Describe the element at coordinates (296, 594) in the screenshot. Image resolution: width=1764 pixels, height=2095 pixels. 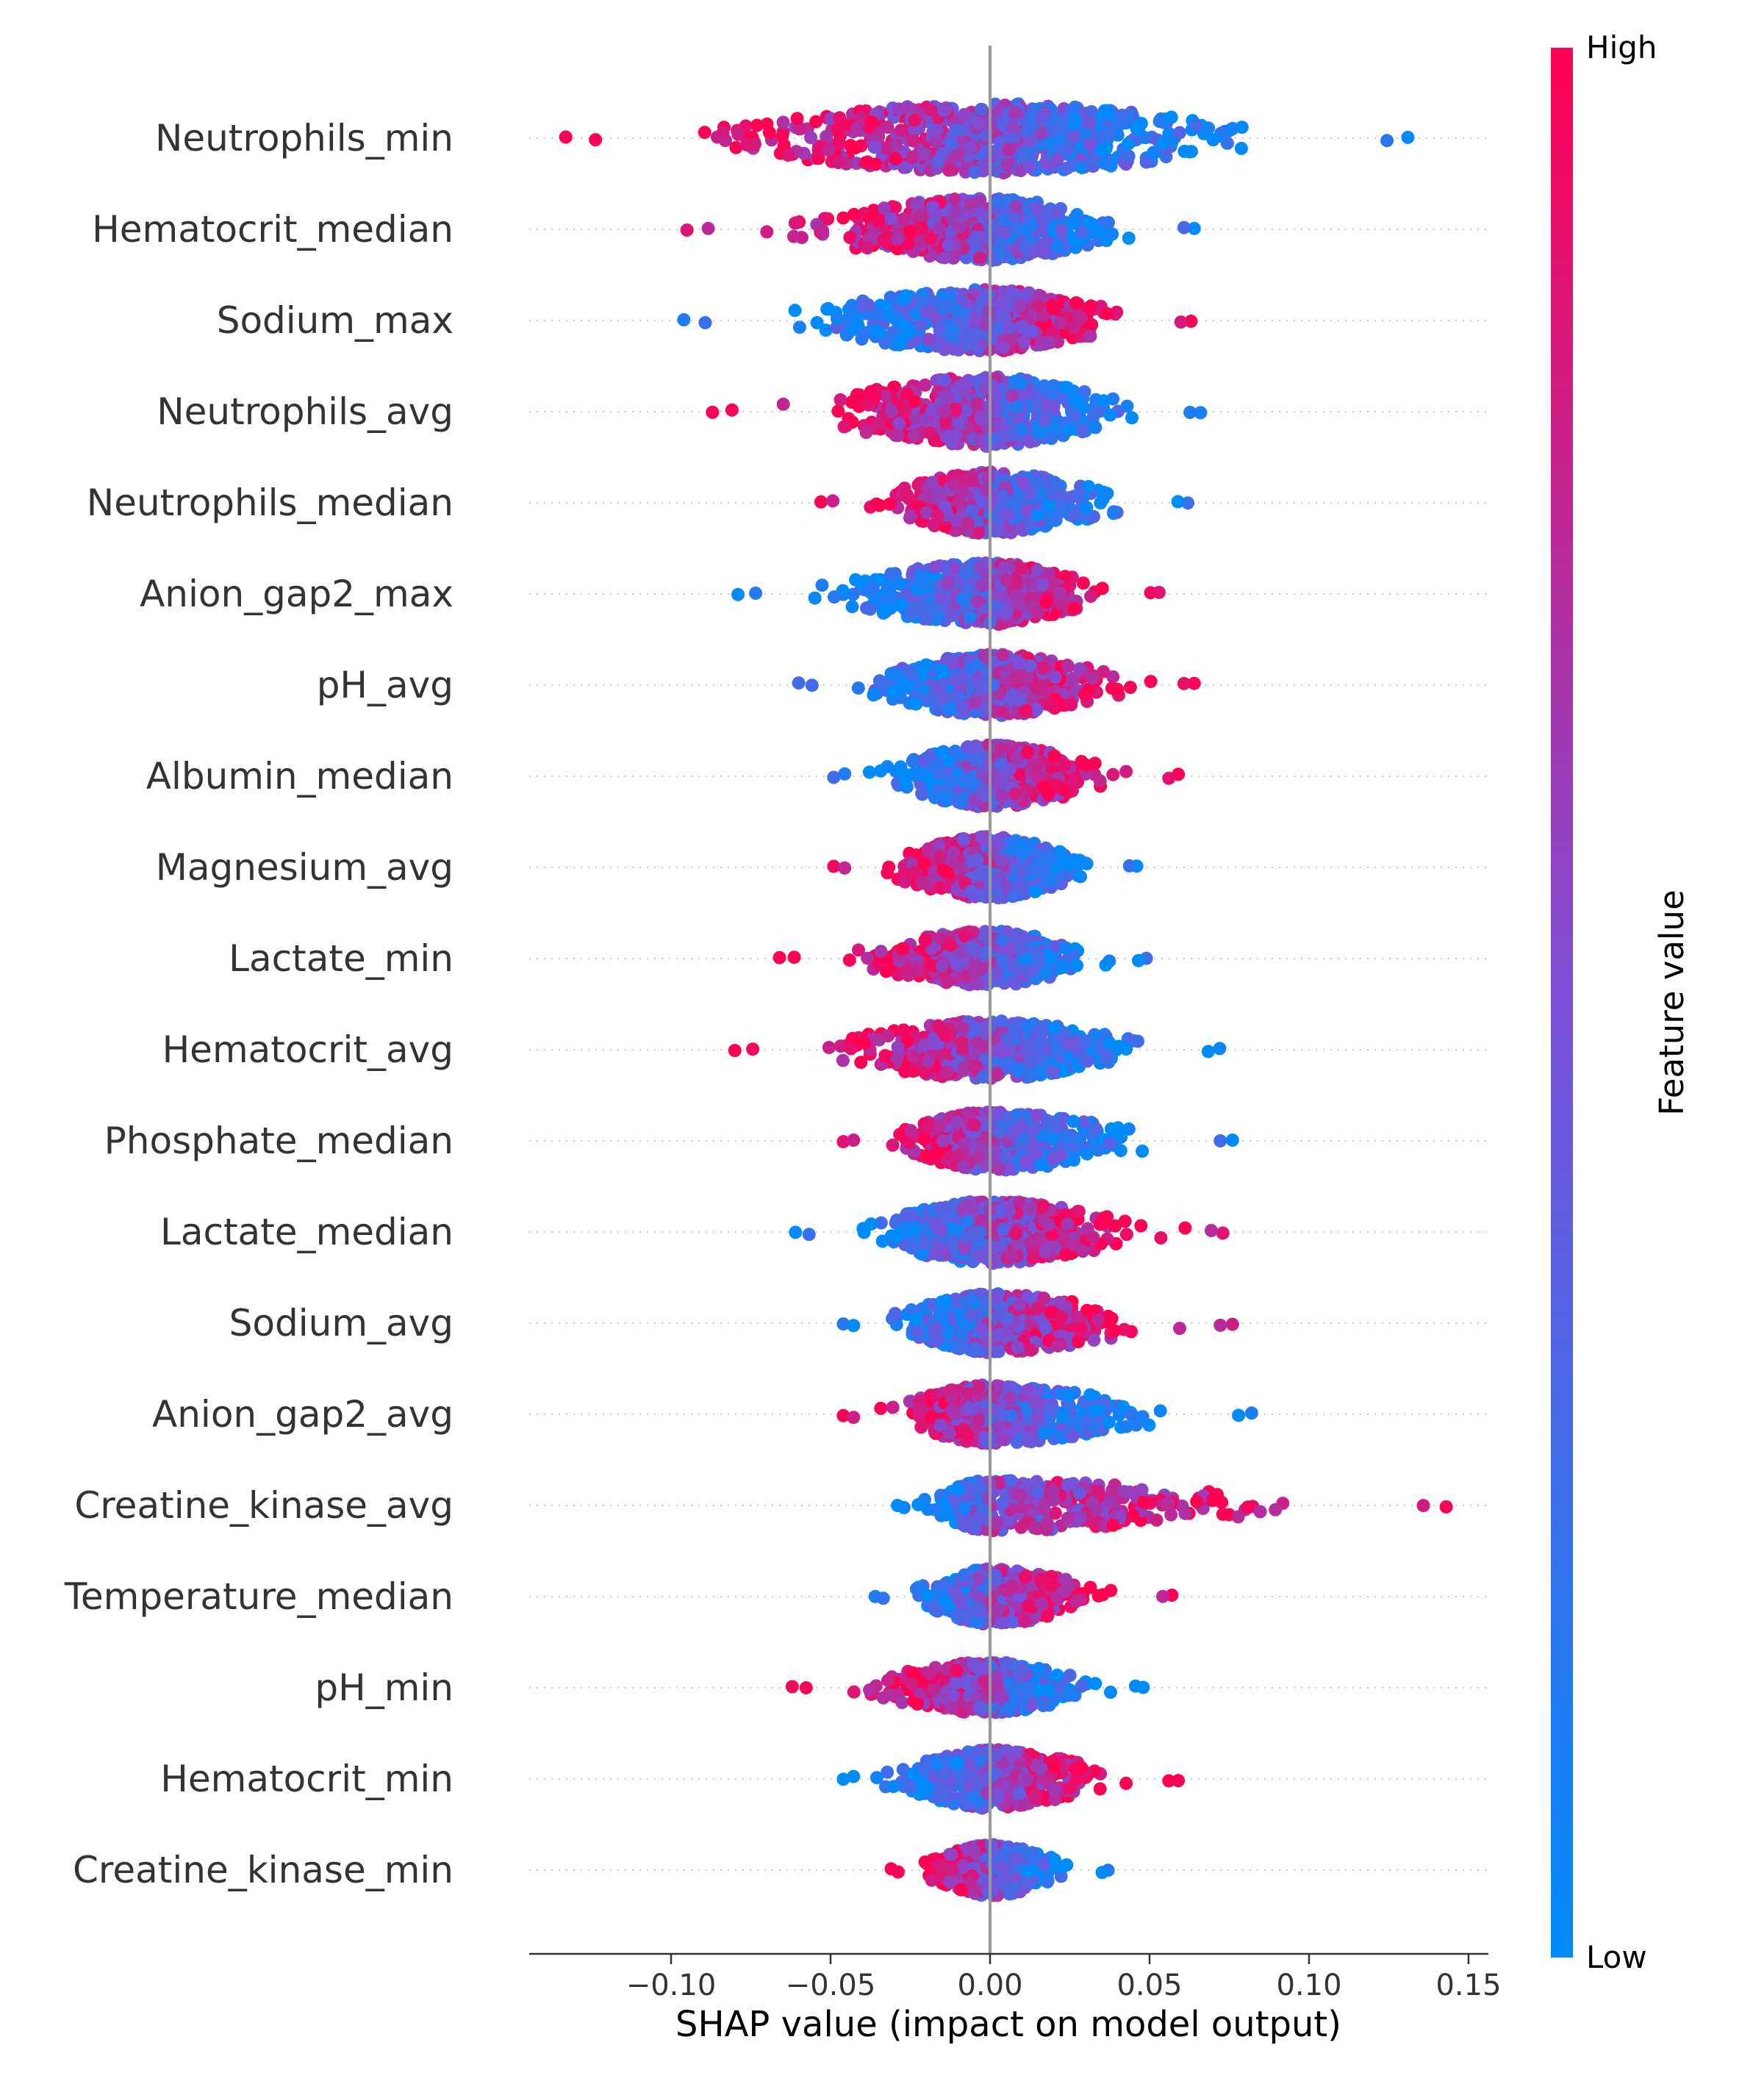
I see `feature-label: Anion_gap2_max` at that location.